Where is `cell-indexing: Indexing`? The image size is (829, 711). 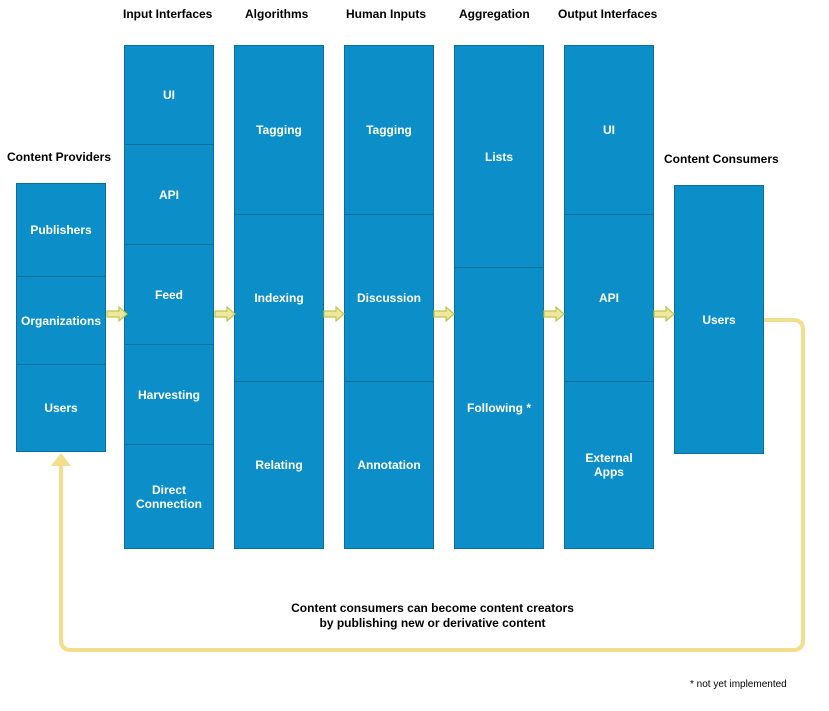
cell-indexing: Indexing is located at coordinates (279, 297).